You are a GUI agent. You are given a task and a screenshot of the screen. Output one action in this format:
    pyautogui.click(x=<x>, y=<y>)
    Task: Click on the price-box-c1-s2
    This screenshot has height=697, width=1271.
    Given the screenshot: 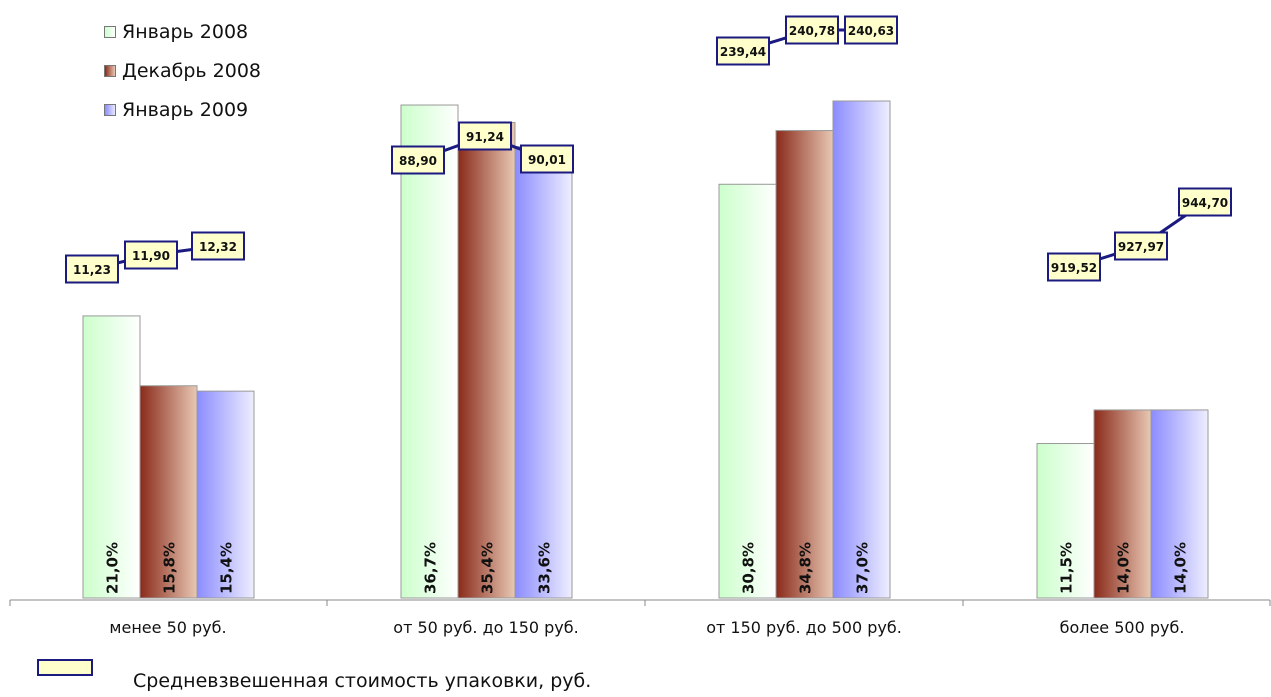 What is the action you would take?
    pyautogui.click(x=151, y=255)
    